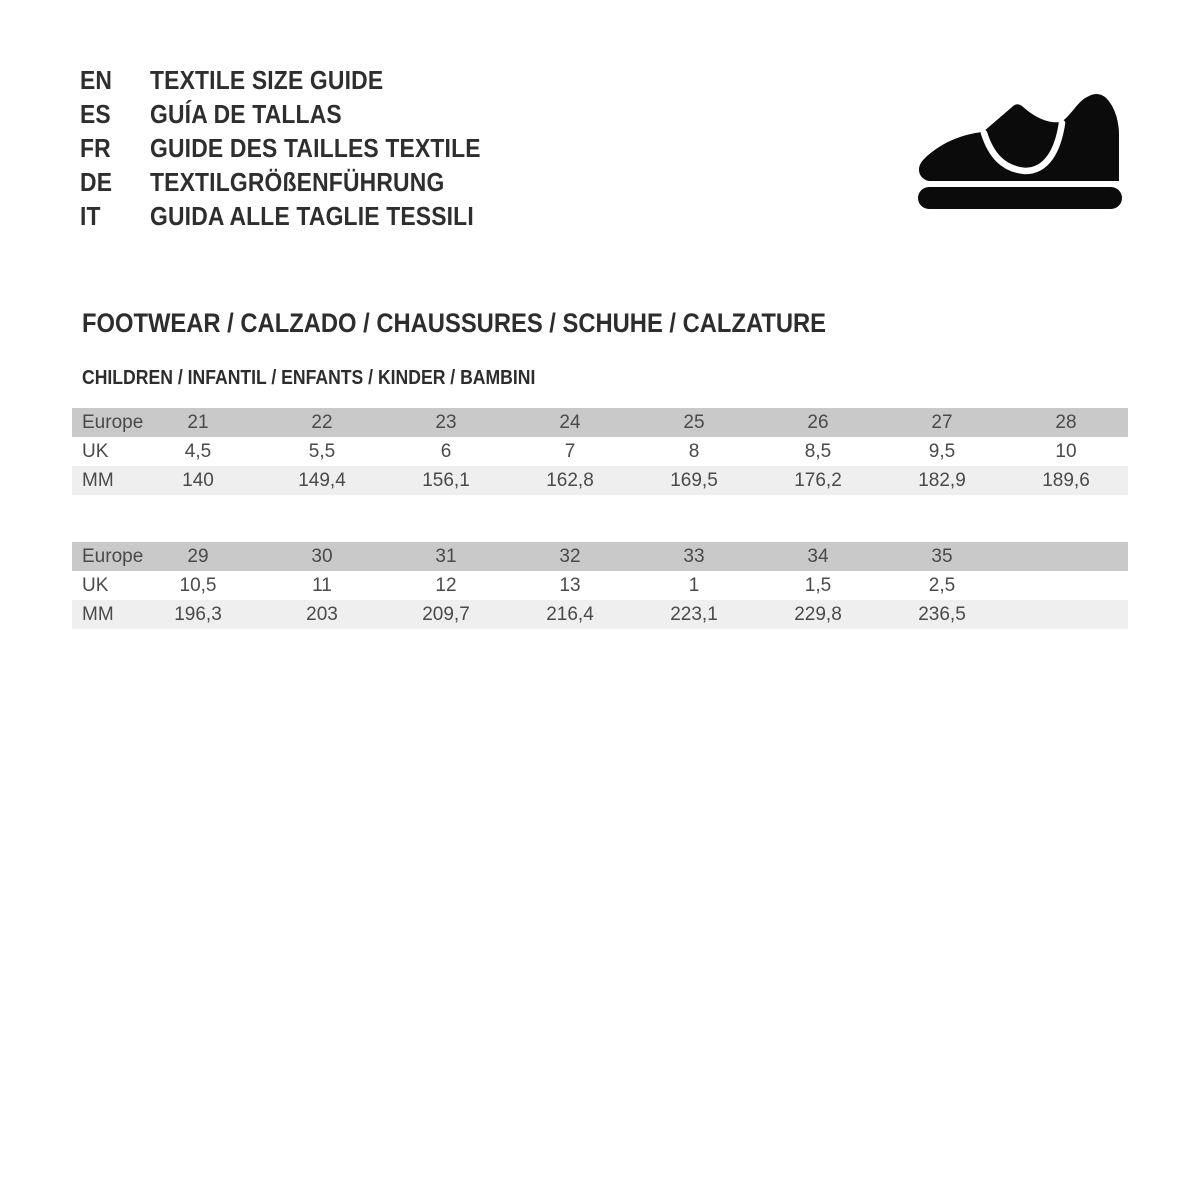 The image size is (1200, 1200). I want to click on language-row: EN TEXTILE SIZE GUIDE, so click(303, 80).